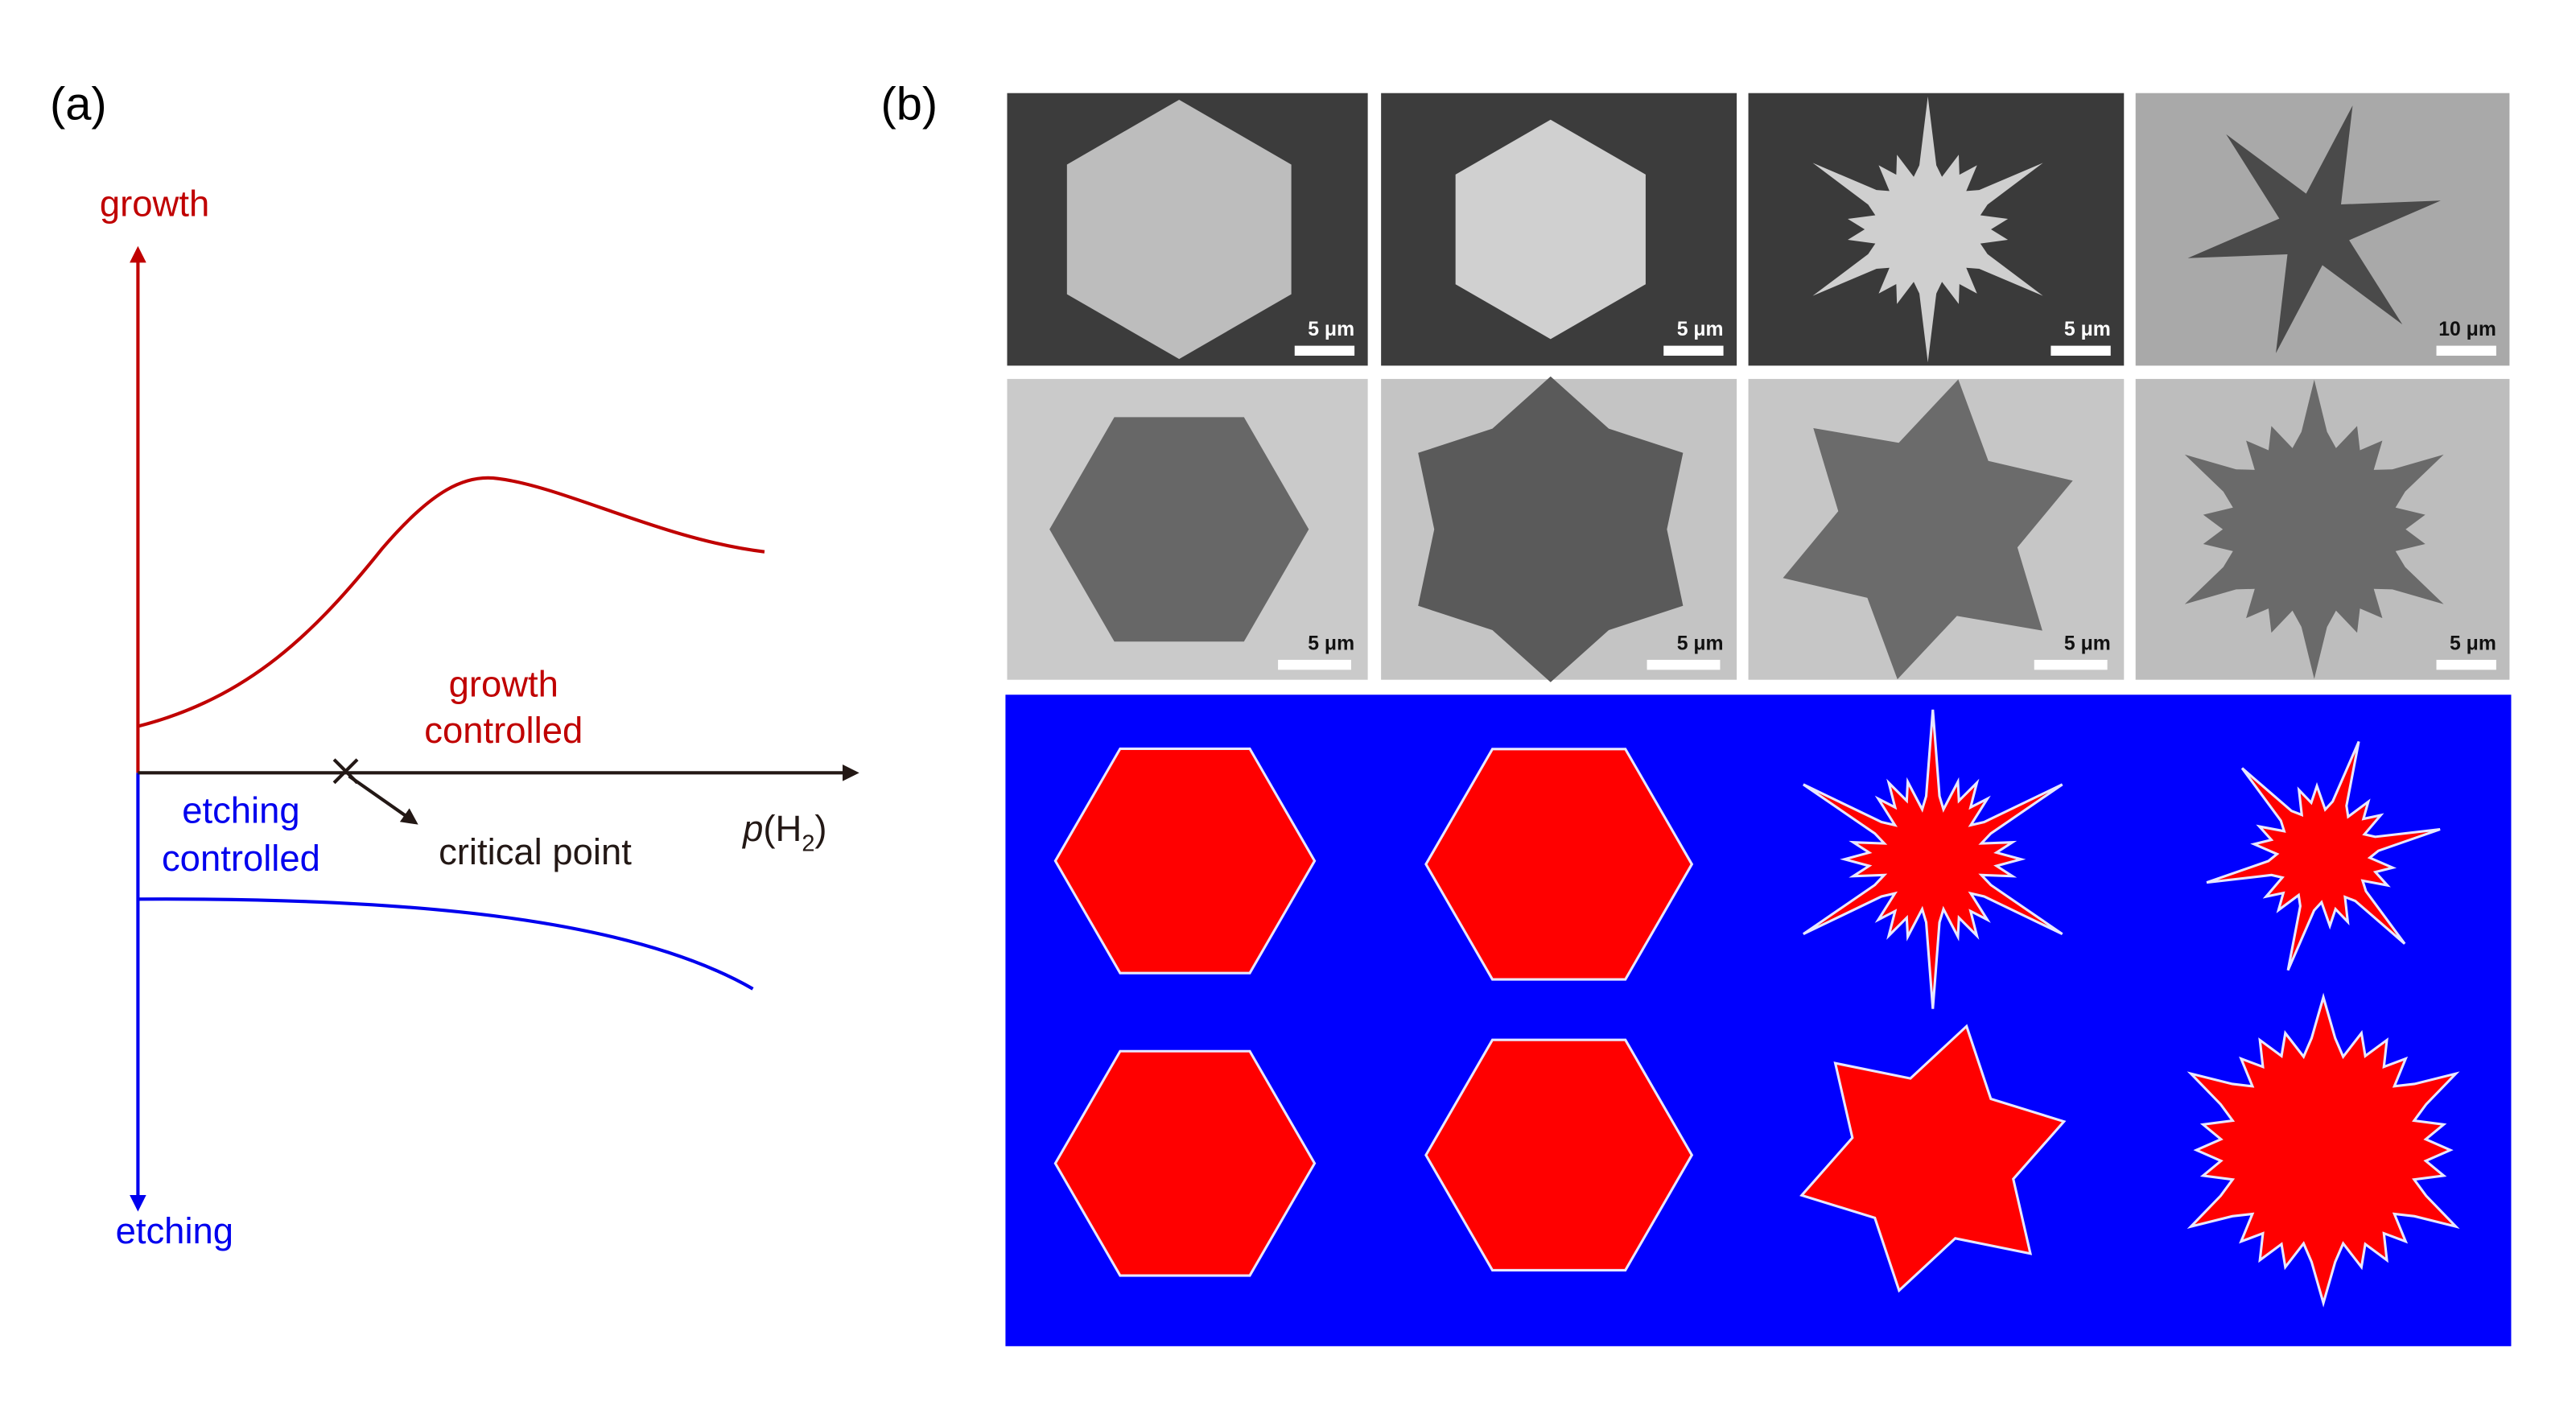 This screenshot has height=1426, width=2576. I want to click on region-label: growth, so click(503, 683).